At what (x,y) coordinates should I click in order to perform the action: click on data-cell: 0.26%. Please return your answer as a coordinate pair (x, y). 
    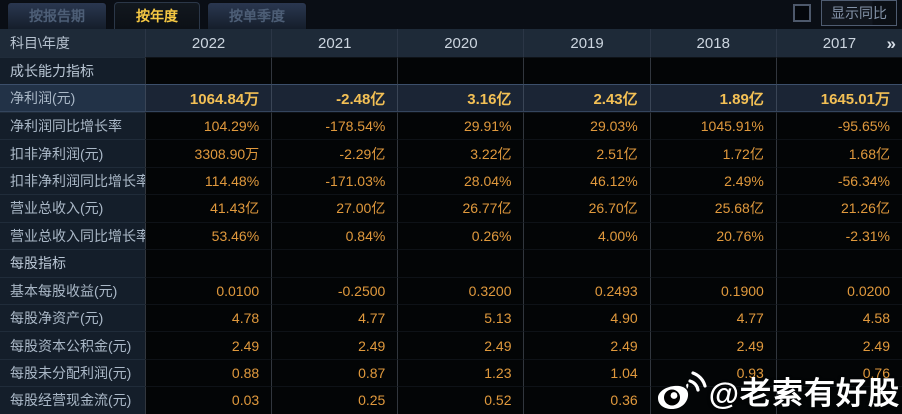
    Looking at the image, I should click on (460, 235).